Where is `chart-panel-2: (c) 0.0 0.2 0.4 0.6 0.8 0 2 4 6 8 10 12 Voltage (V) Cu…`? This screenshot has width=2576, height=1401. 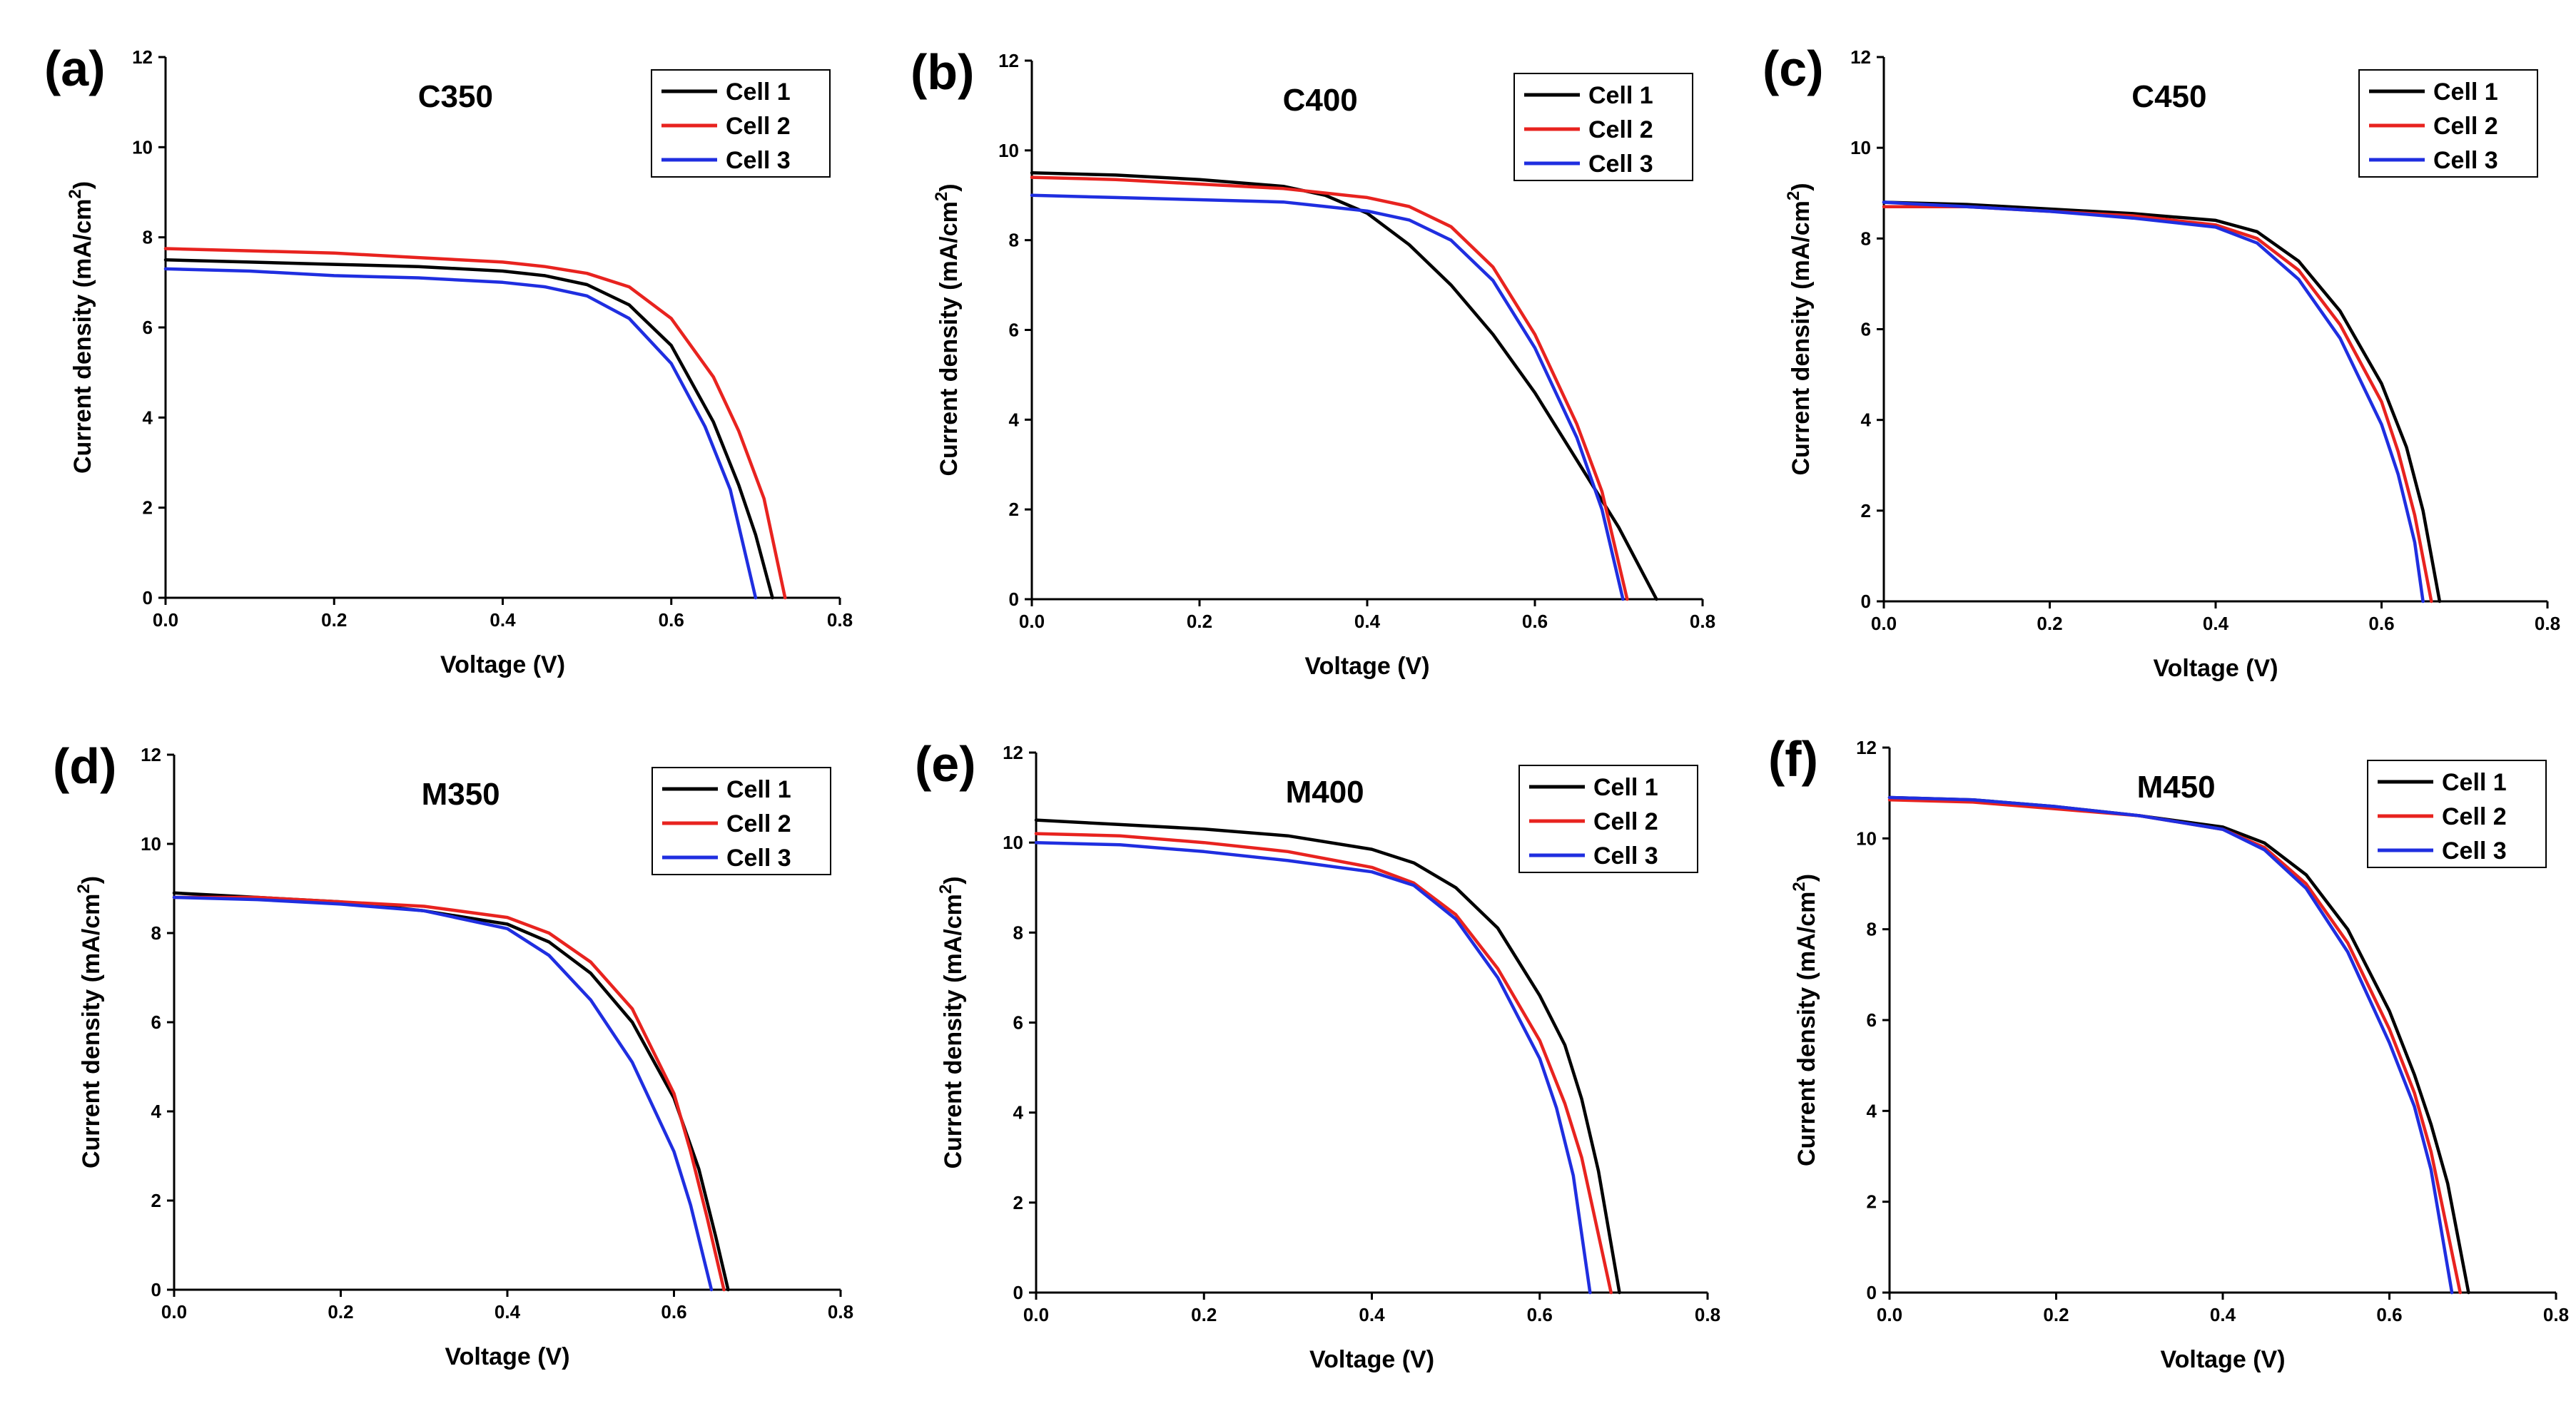
chart-panel-2: (c) 0.0 0.2 0.4 0.6 0.8 0 2 4 6 8 10 12 Voltage (V) Cu… is located at coordinates (2161, 361).